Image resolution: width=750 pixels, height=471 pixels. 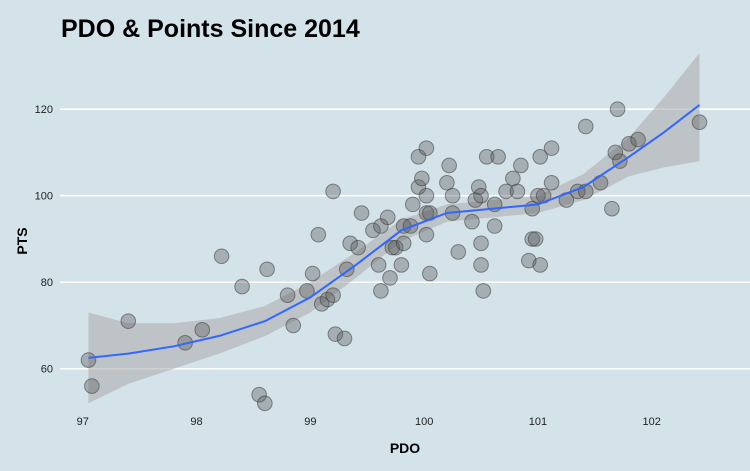 I want to click on y-tick-label-60: 60, so click(x=47, y=370).